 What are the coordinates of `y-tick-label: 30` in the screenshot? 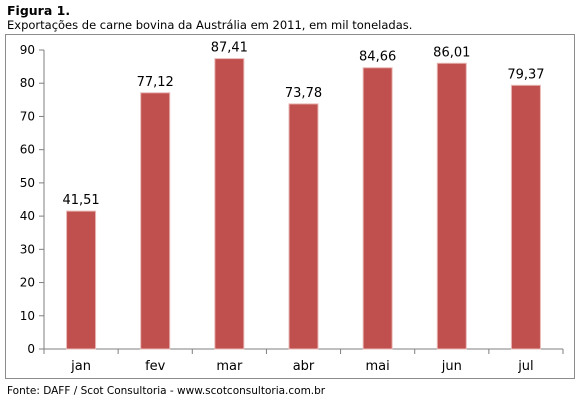 It's located at (27, 249).